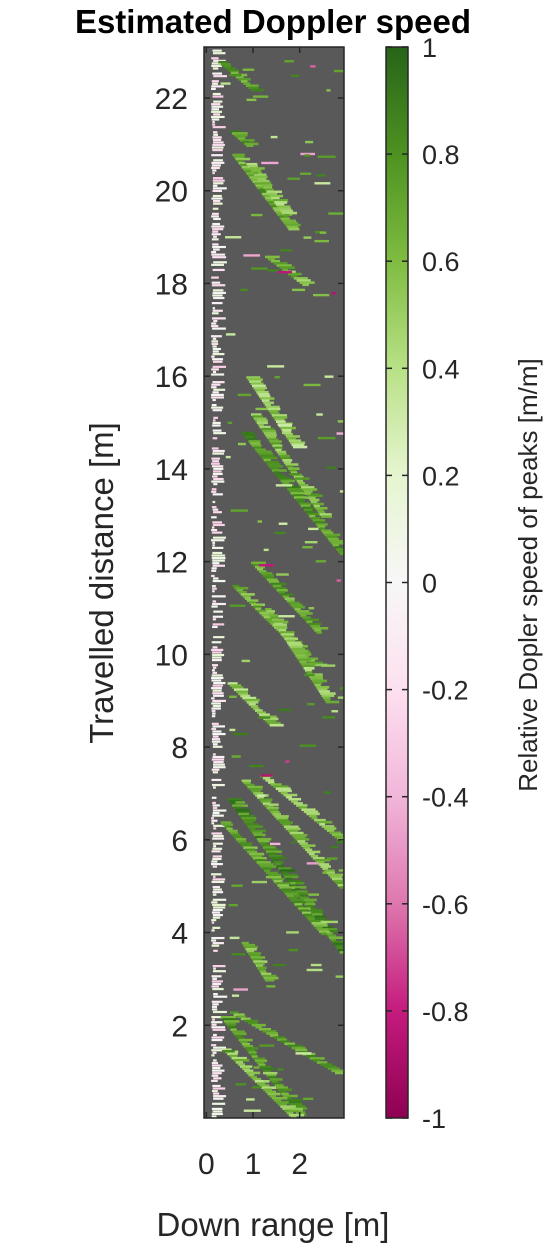 The width and height of the screenshot is (547, 1249). What do you see at coordinates (244, 138) in the screenshot?
I see `target-streak` at bounding box center [244, 138].